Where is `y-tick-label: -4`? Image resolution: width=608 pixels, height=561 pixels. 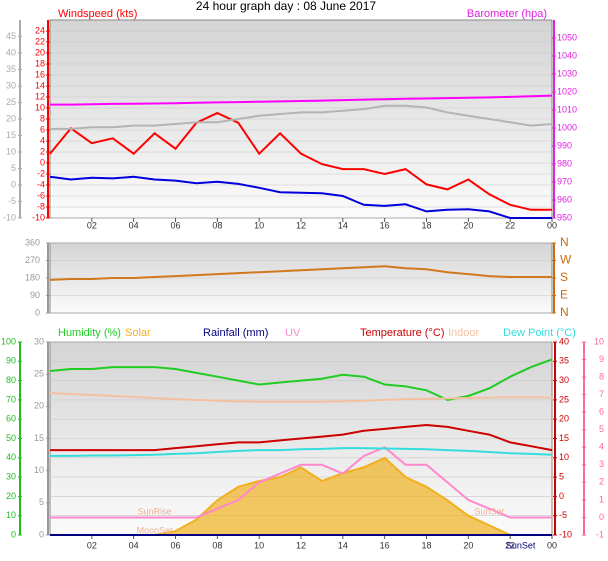
y-tick-label: -4 is located at coordinates (41, 184).